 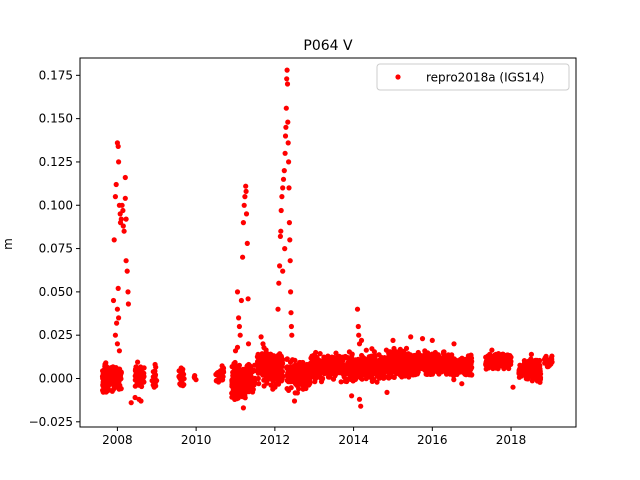 What do you see at coordinates (117, 440) in the screenshot?
I see `x-tick-label: 2008` at bounding box center [117, 440].